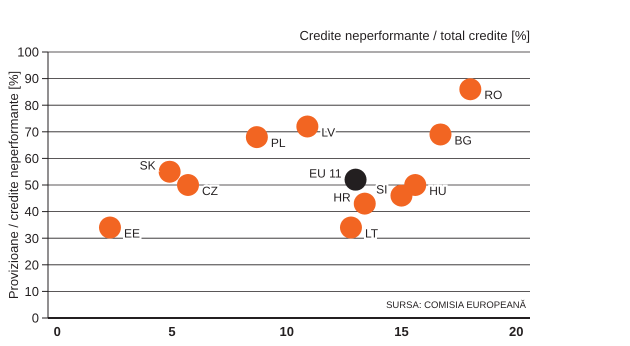 This screenshot has height=346, width=630. Describe the element at coordinates (172, 331) in the screenshot. I see `x-tick-label: 5` at that location.